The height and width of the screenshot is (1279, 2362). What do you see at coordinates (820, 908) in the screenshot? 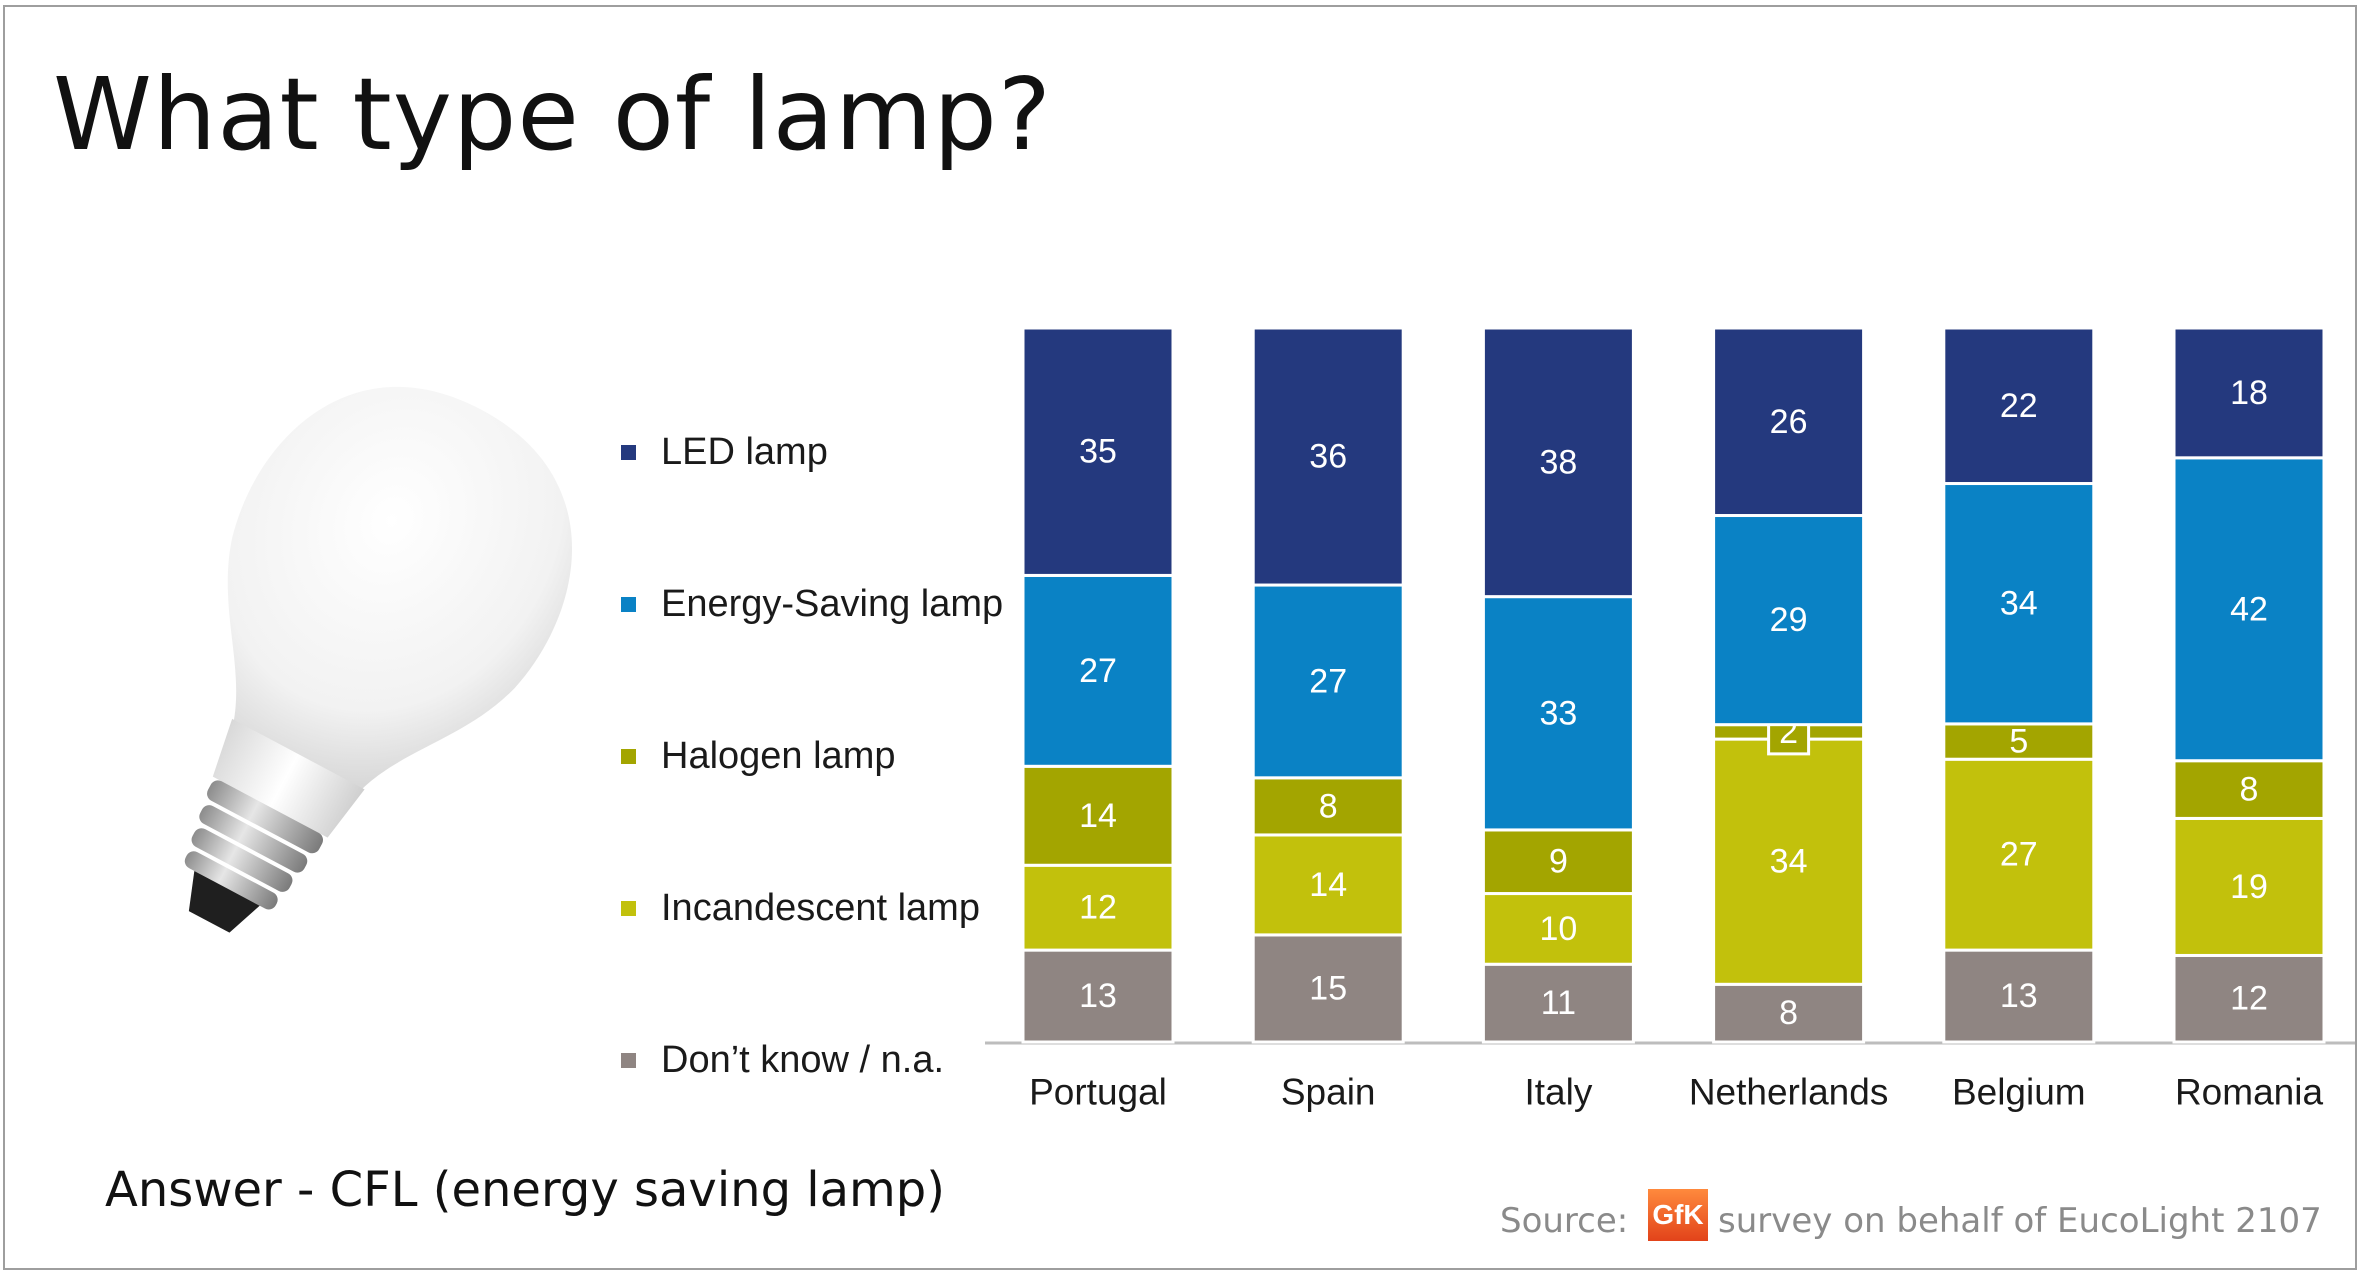
I see `legend-label: Incandescent lamp` at bounding box center [820, 908].